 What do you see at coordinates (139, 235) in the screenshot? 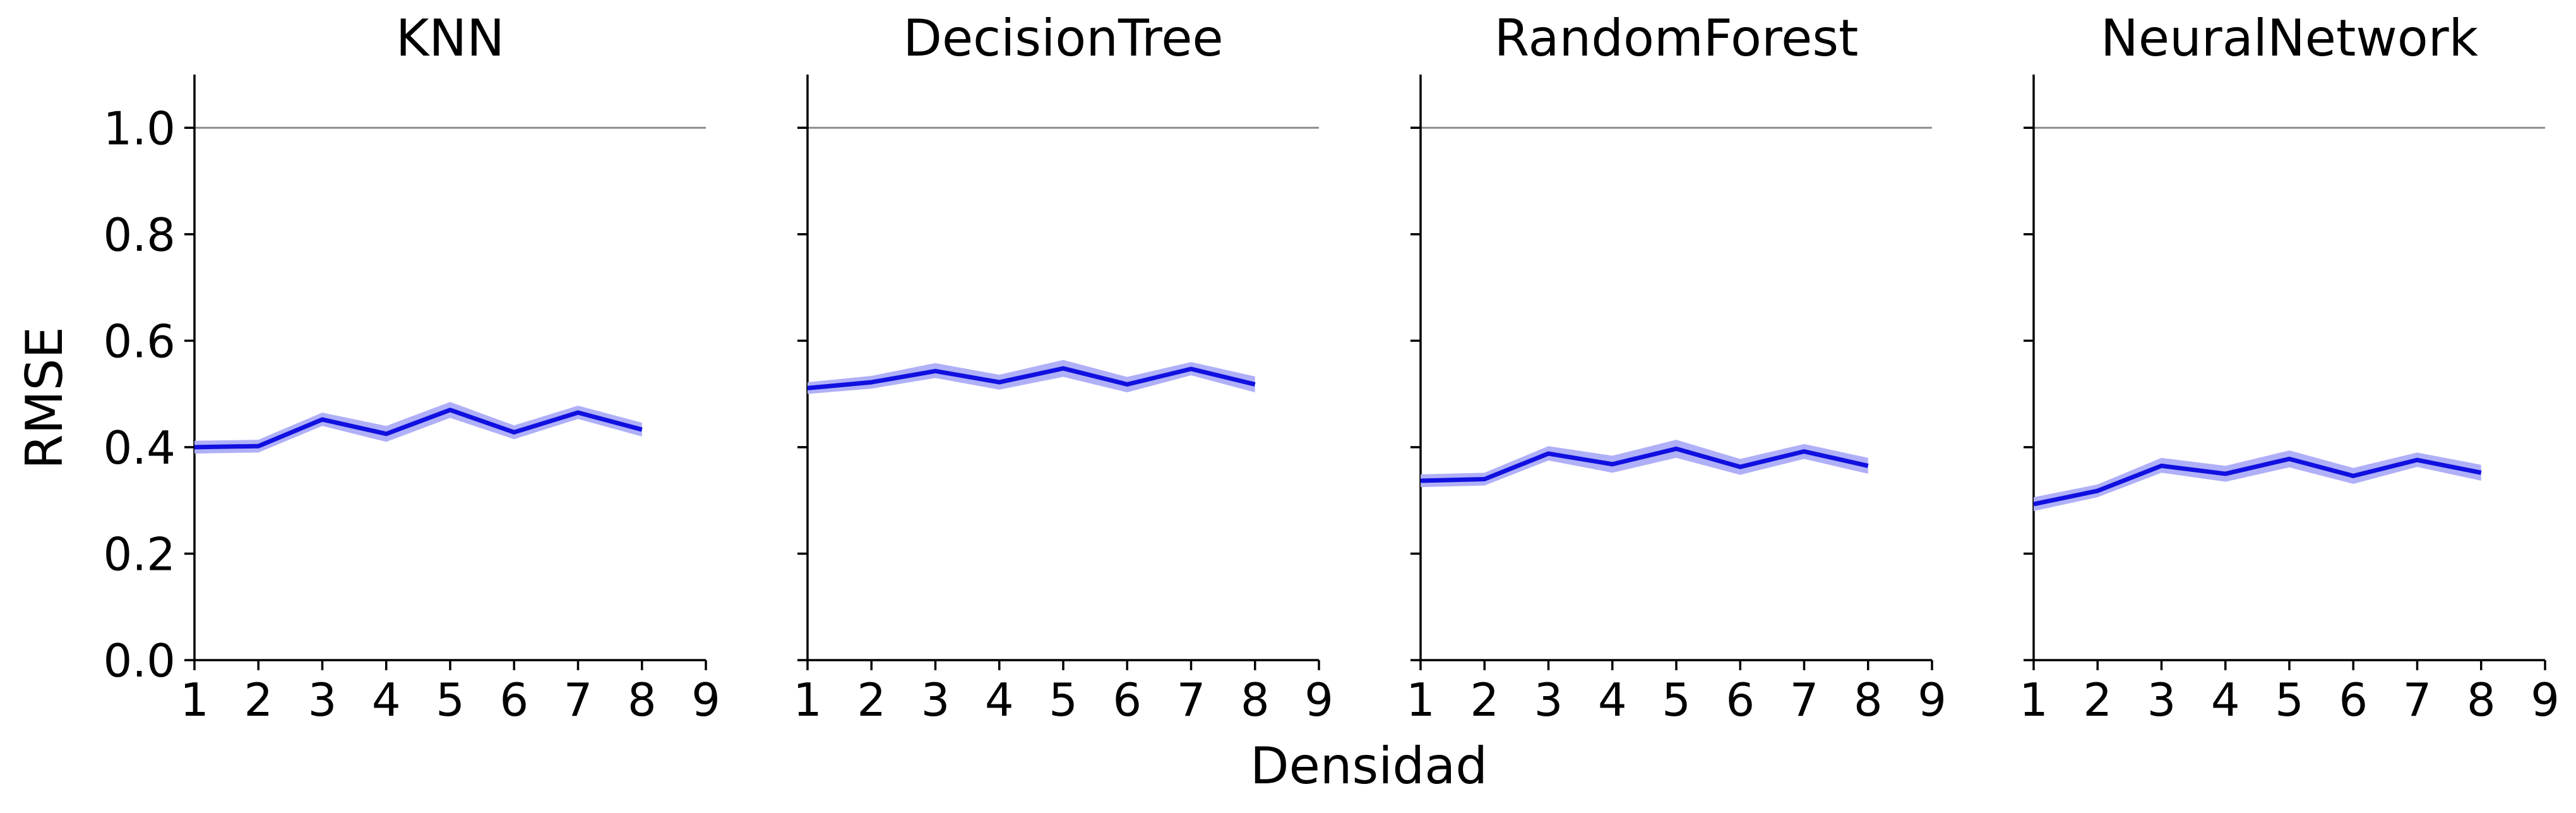
I see `y-tick-label: 0.8` at bounding box center [139, 235].